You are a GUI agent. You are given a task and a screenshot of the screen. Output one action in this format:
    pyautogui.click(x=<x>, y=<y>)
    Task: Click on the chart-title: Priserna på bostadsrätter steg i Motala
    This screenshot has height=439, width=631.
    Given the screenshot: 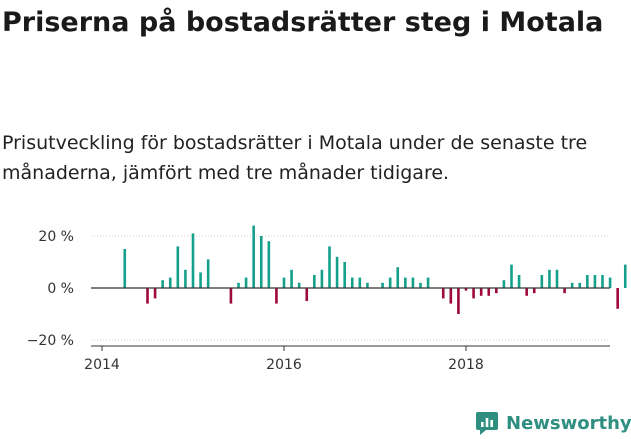 What is the action you would take?
    pyautogui.click(x=303, y=22)
    